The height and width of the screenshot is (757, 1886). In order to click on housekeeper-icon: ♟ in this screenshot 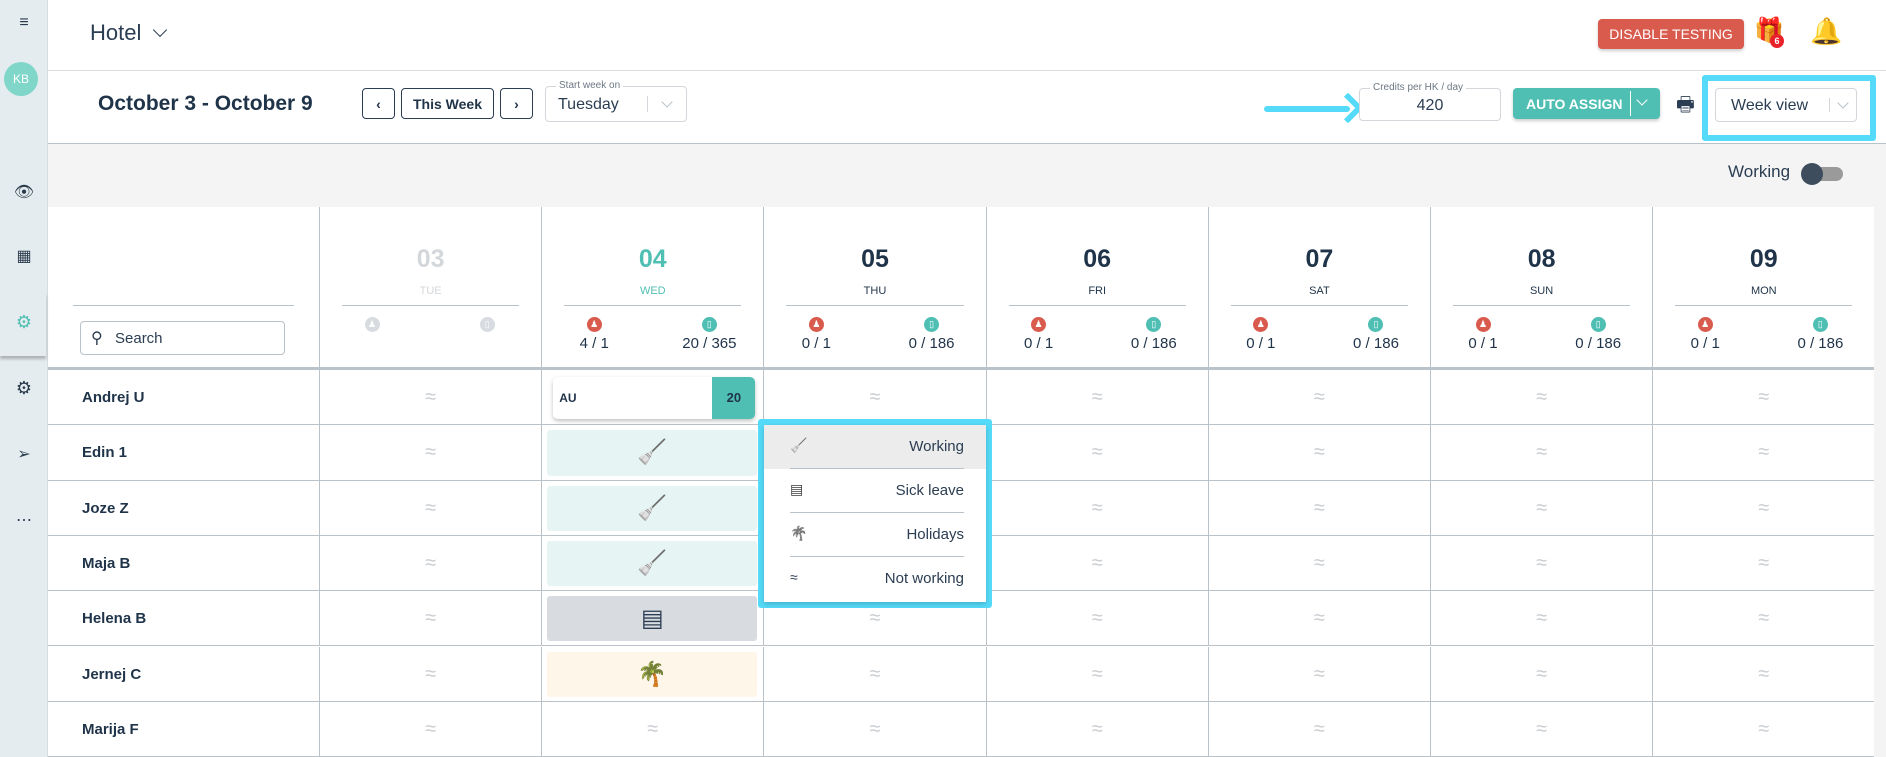, I will do `click(1705, 324)`.